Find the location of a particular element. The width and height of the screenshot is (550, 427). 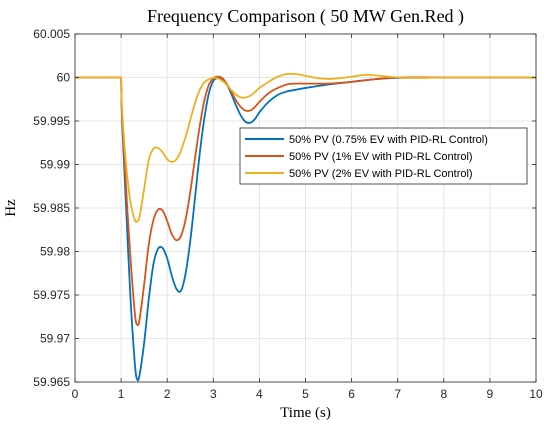

legend-label-1: 50% PV (0.75% EV with PID-RL Control) is located at coordinates (388, 140).